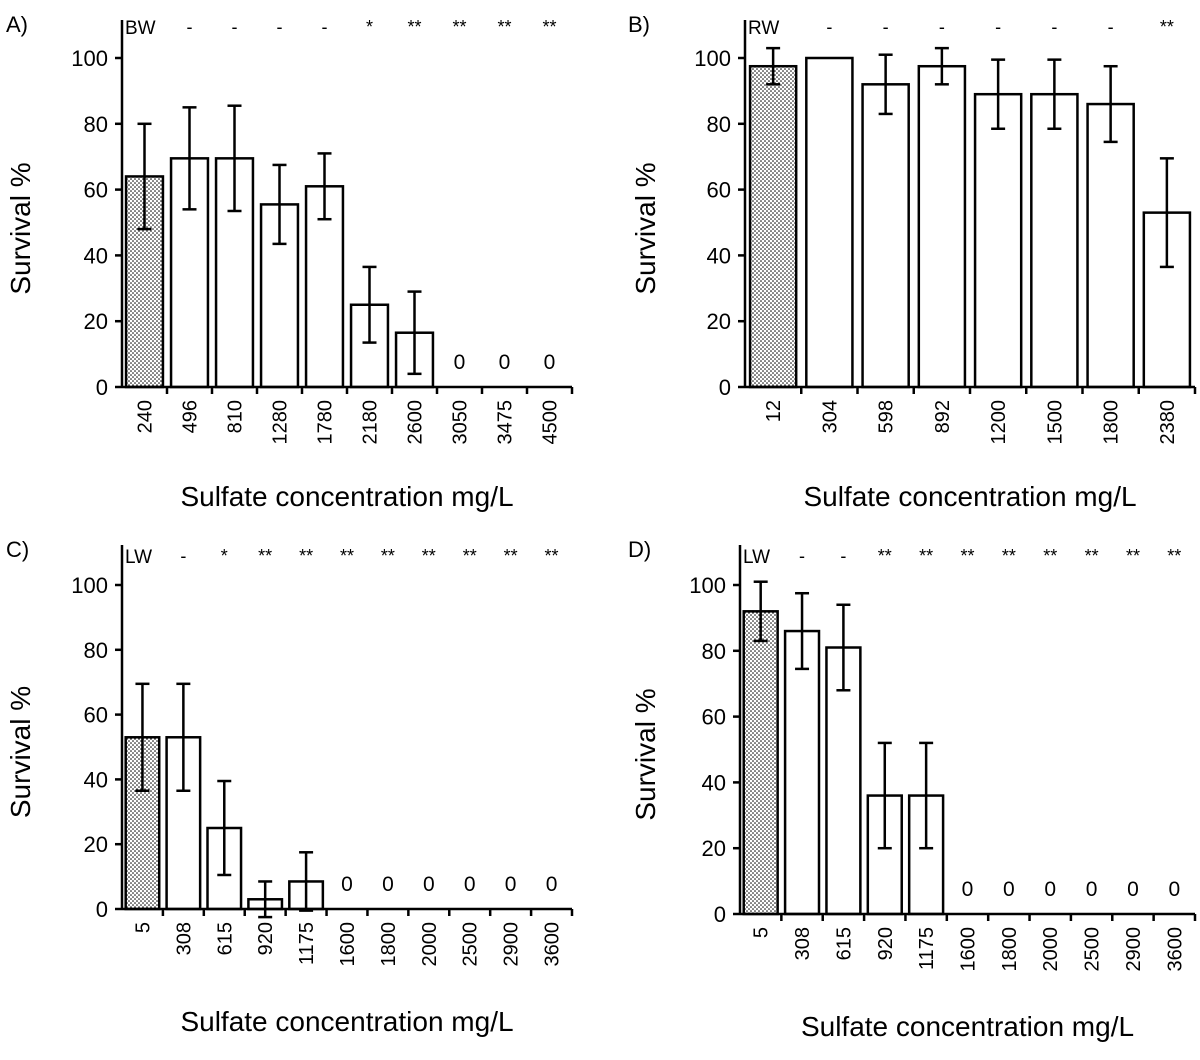 Image resolution: width=1200 pixels, height=1060 pixels. What do you see at coordinates (887, 416) in the screenshot?
I see `x-tick-label: 598` at bounding box center [887, 416].